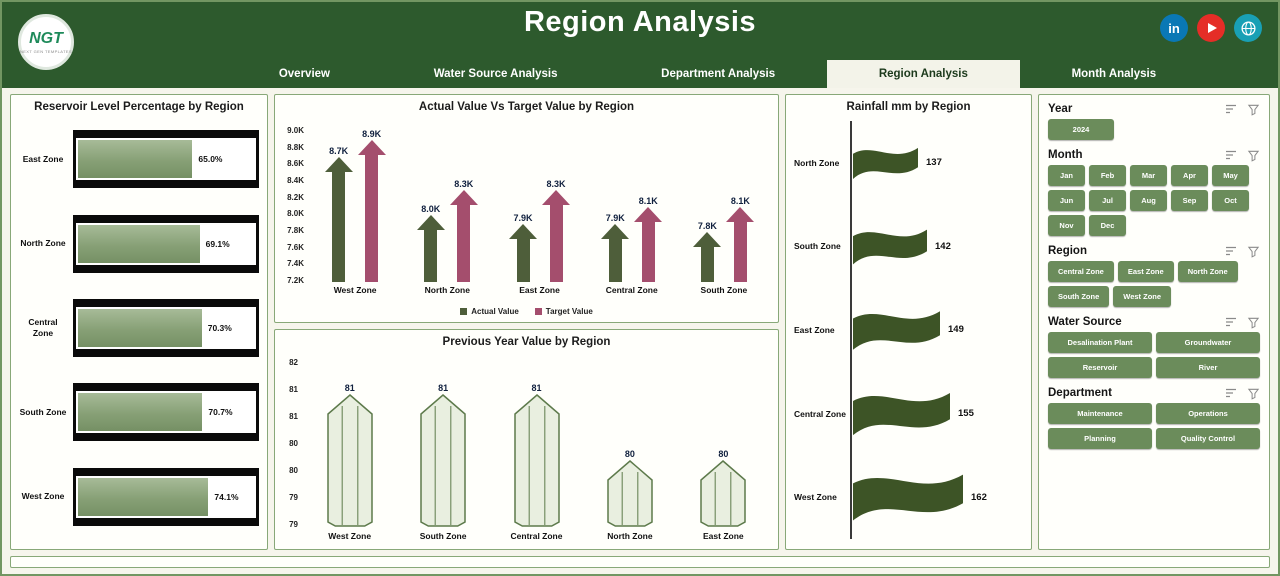 Image resolution: width=1280 pixels, height=576 pixels. Describe the element at coordinates (495, 311) in the screenshot. I see `legend-label: Actual Value` at that location.